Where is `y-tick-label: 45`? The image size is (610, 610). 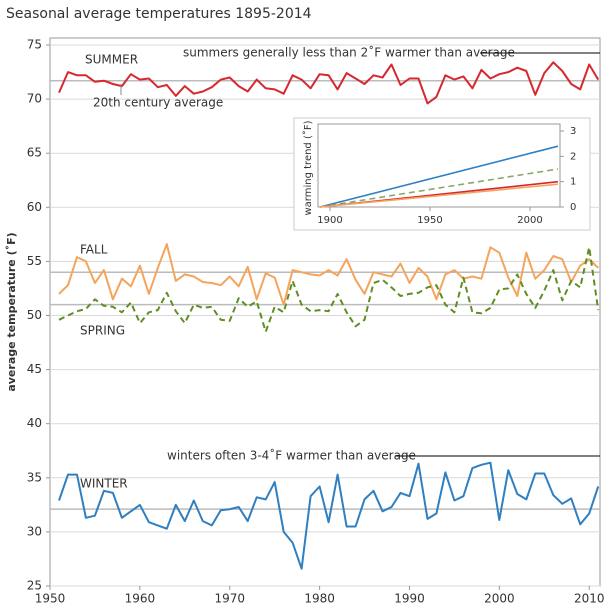 y-tick-label: 45 is located at coordinates (34, 369).